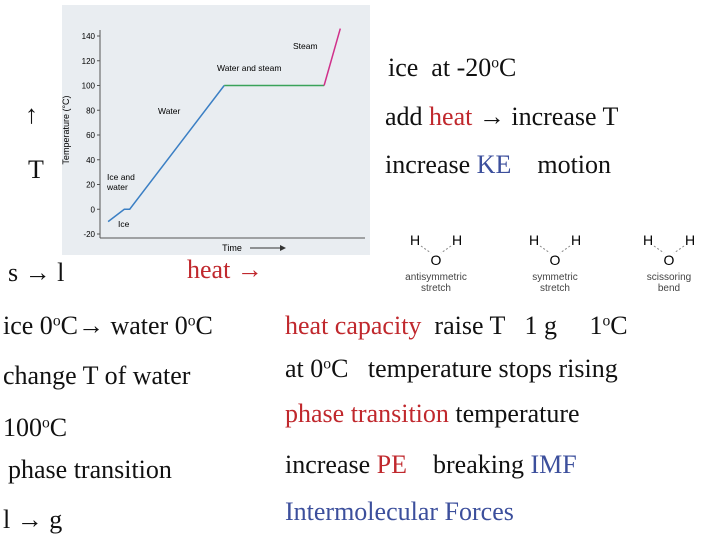 This screenshot has height=540, width=720. Describe the element at coordinates (367, 413) in the screenshot. I see `highlight: phase transition` at that location.